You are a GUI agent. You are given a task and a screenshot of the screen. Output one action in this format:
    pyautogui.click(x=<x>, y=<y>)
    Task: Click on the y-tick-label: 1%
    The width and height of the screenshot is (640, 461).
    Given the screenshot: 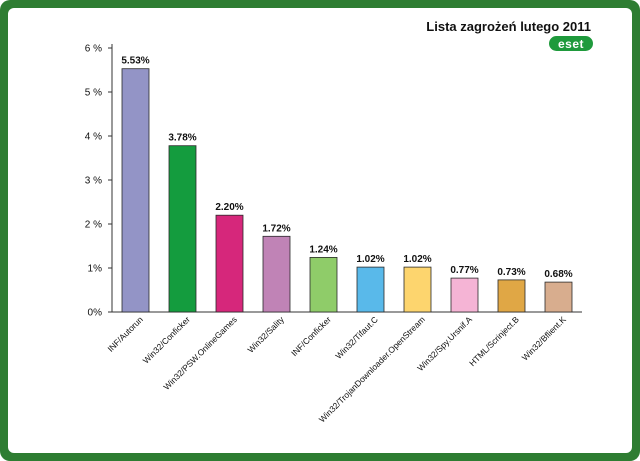 What is the action you would take?
    pyautogui.click(x=95, y=269)
    